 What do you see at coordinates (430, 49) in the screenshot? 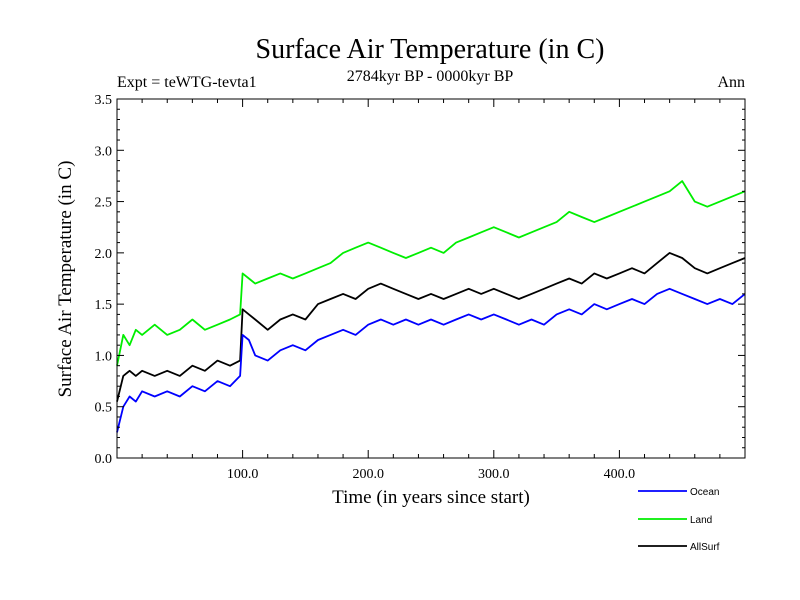
I see `chart-title: Surface Air Temperature (in C)` at bounding box center [430, 49].